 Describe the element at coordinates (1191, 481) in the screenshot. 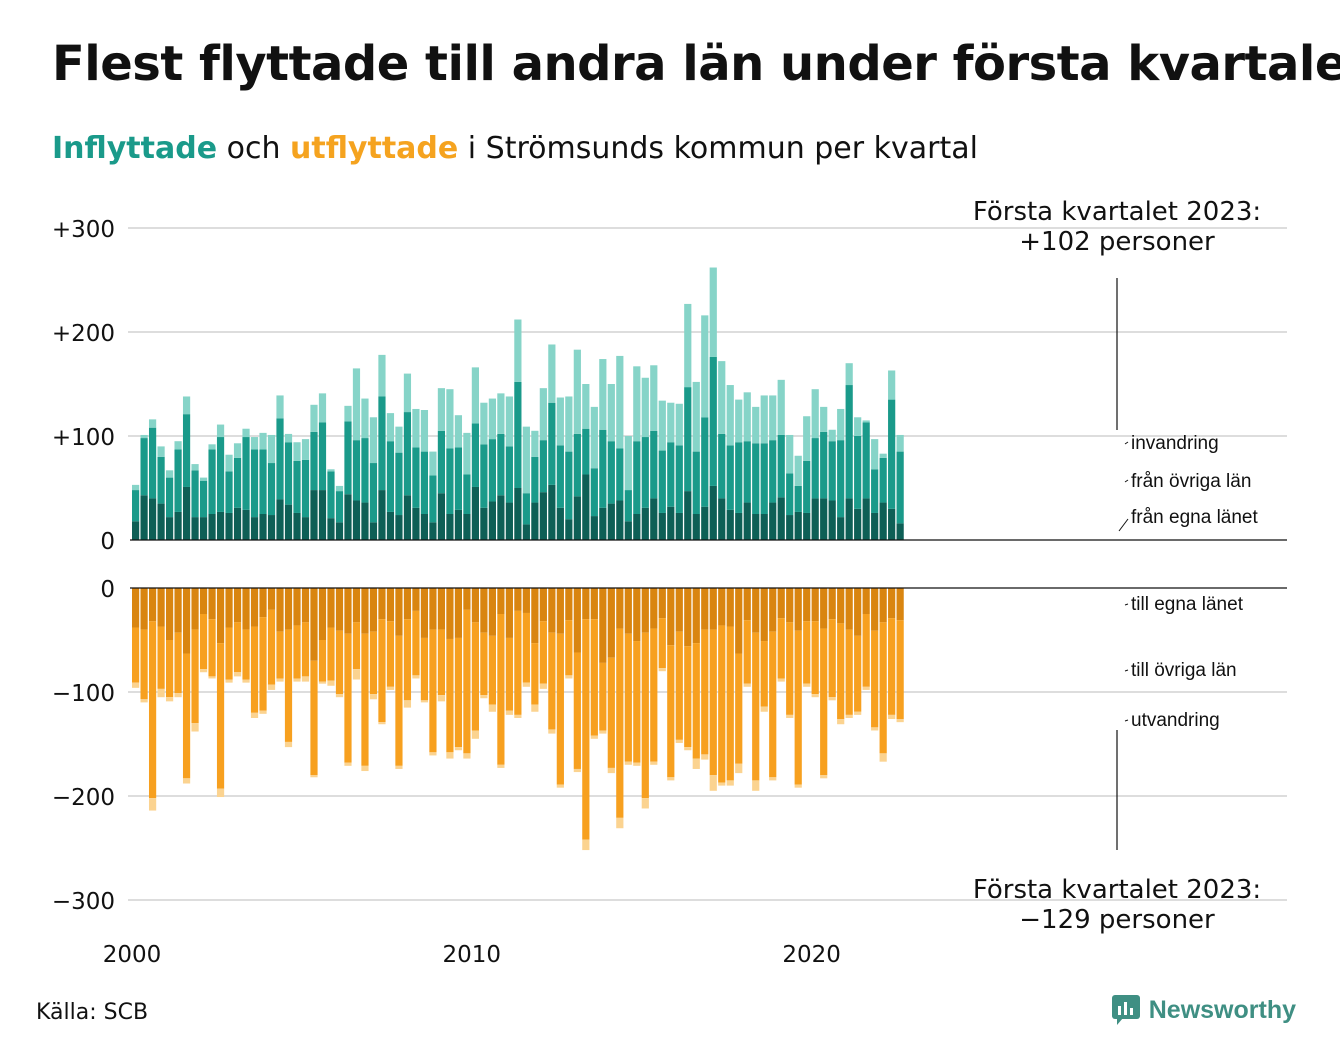

I see `label-fran-ovriga-lan: från övriga län` at that location.